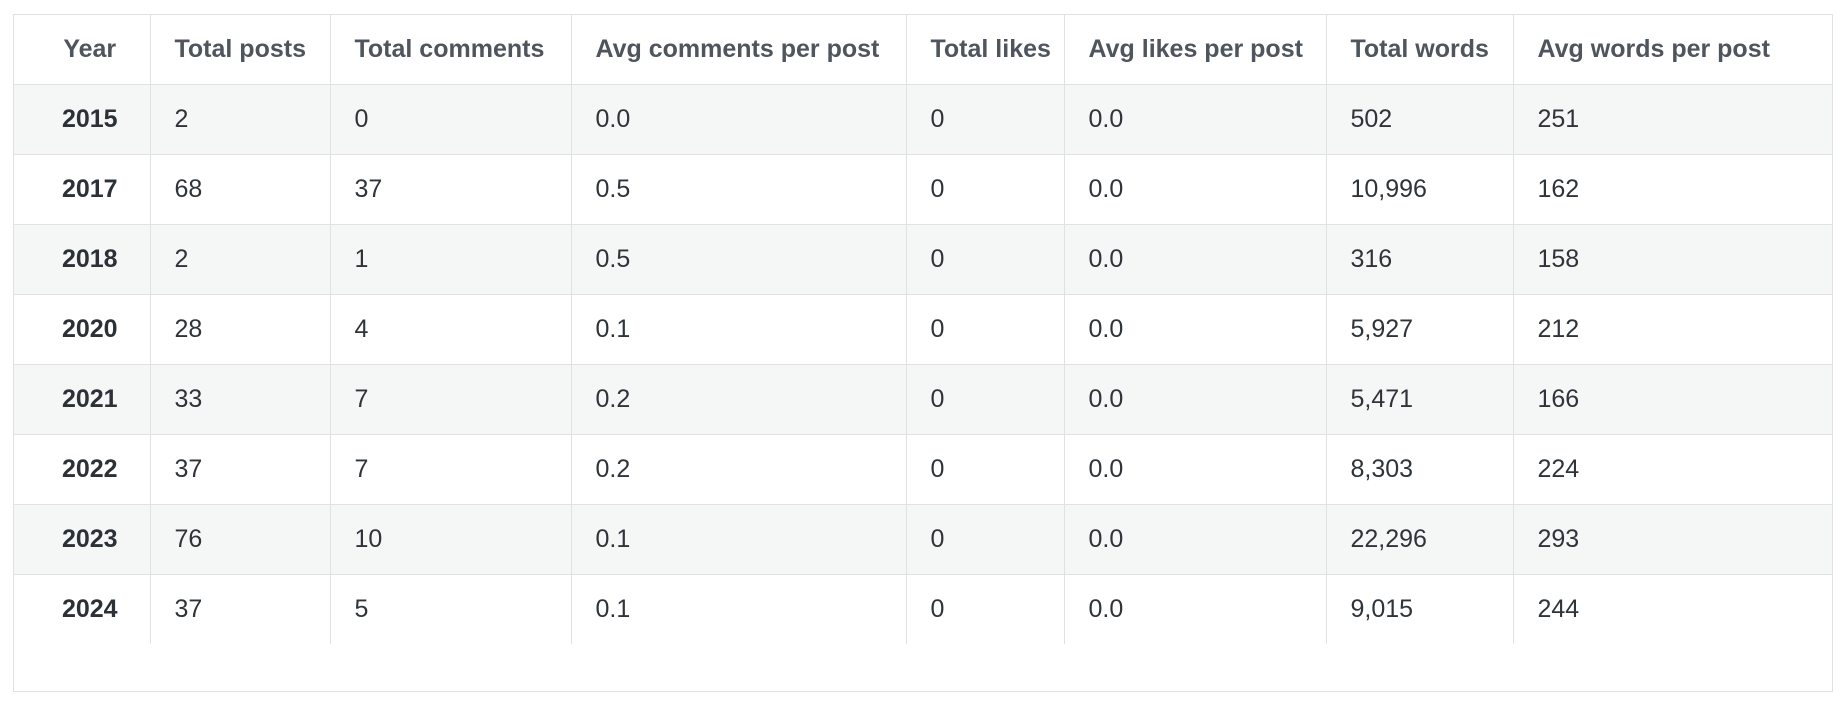 This screenshot has height=708, width=1842. Describe the element at coordinates (451, 50) in the screenshot. I see `column-header-total-comments: Total comments` at that location.